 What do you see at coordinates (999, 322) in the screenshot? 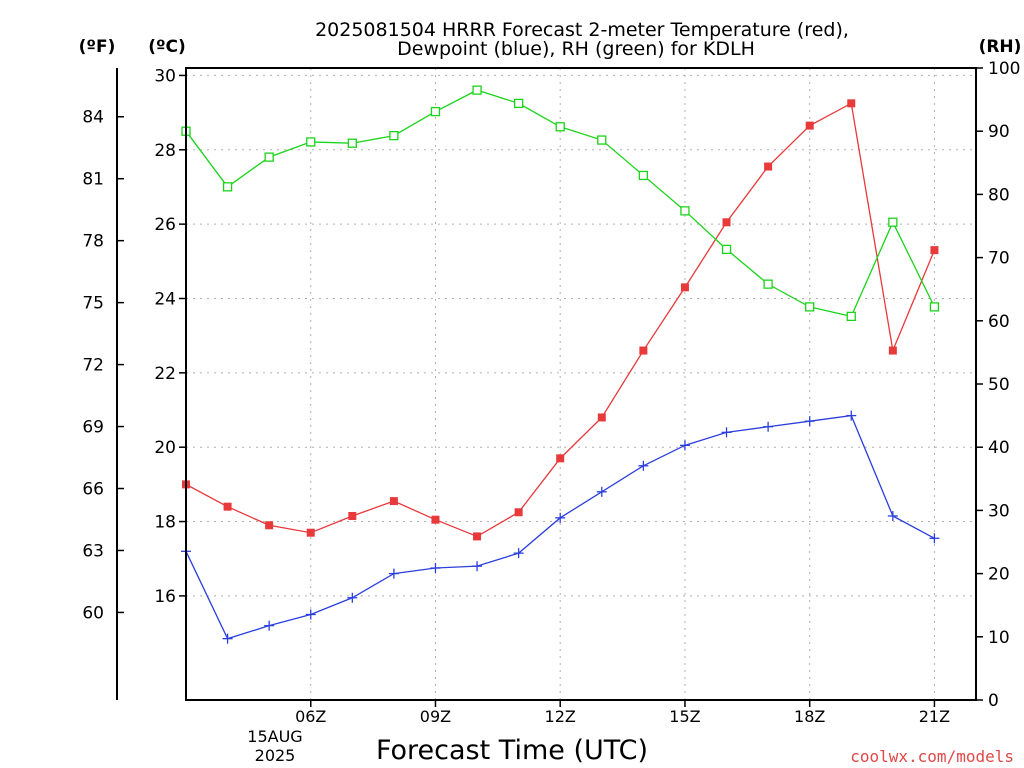
I see `rh-tick-label: 60` at bounding box center [999, 322].